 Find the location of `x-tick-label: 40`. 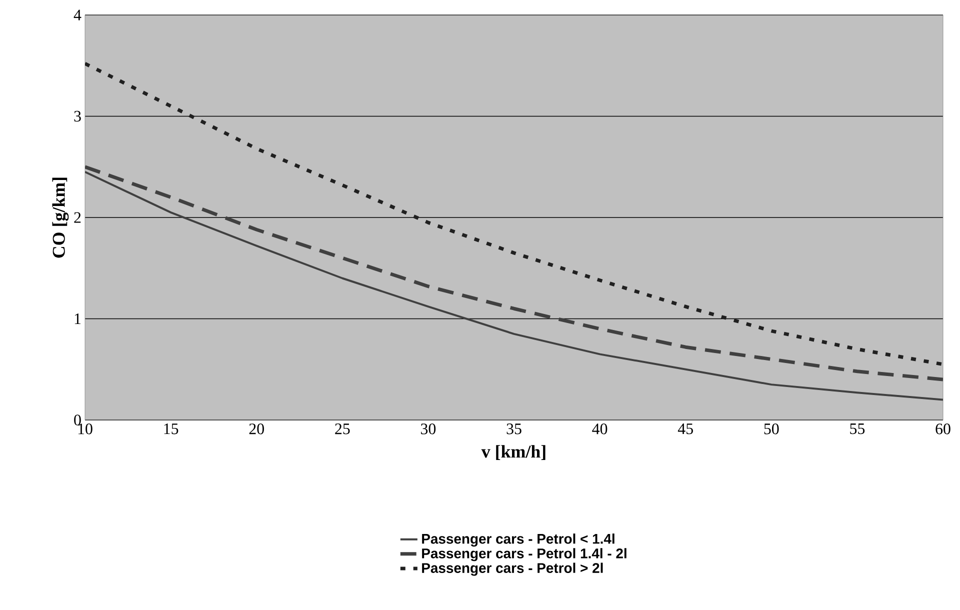

x-tick-label: 40 is located at coordinates (600, 429).